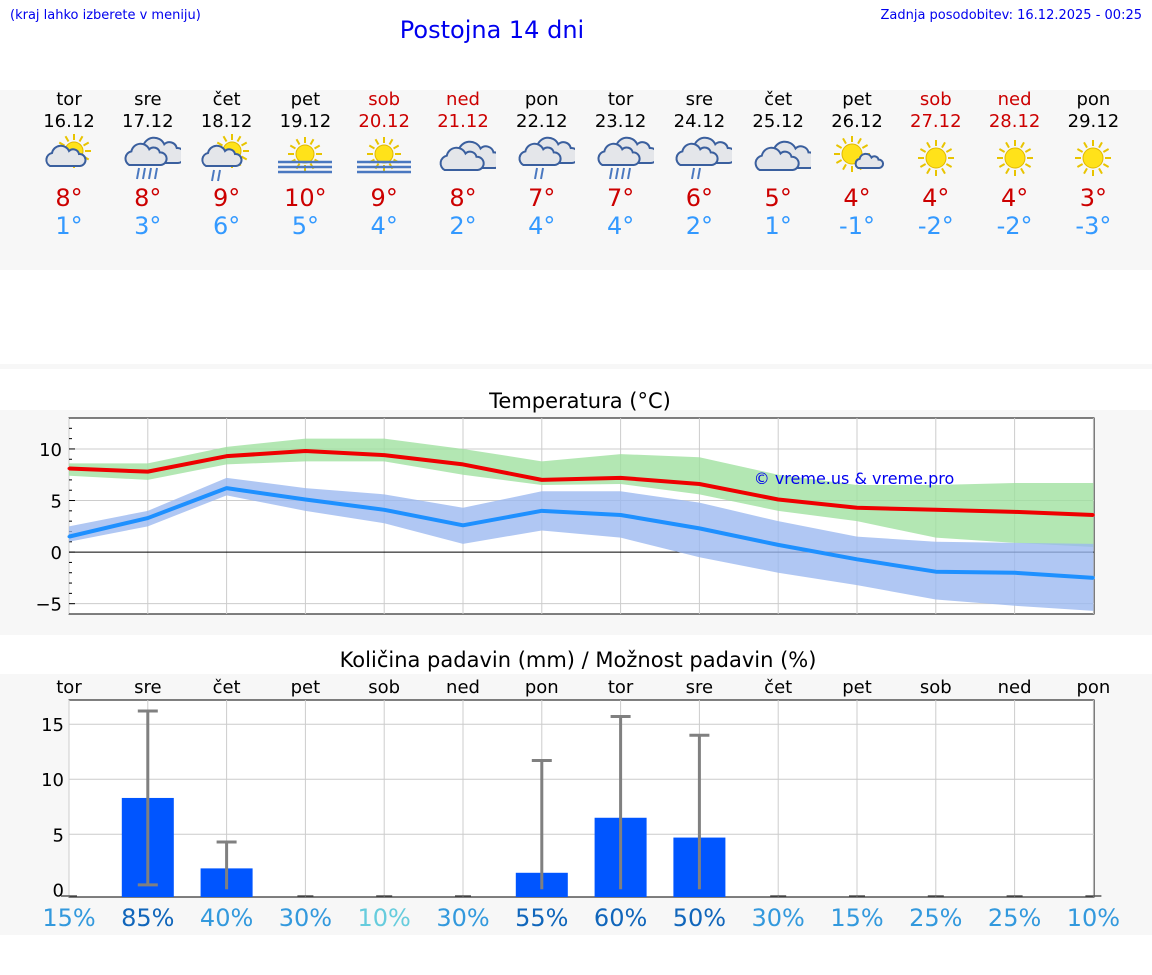 The width and height of the screenshot is (1152, 975). I want to click on sun-fog-icon, so click(305, 155).